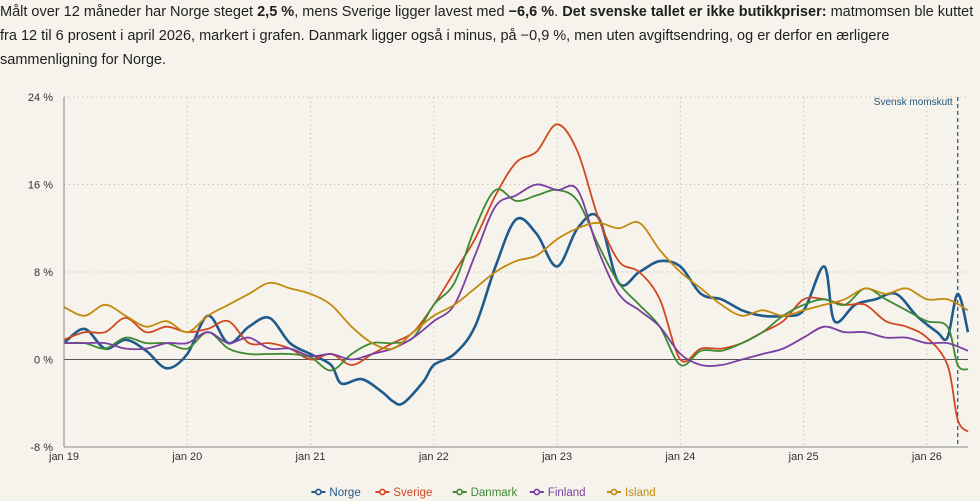 The image size is (980, 501). I want to click on y-tick-label: -8 %, so click(41, 448).